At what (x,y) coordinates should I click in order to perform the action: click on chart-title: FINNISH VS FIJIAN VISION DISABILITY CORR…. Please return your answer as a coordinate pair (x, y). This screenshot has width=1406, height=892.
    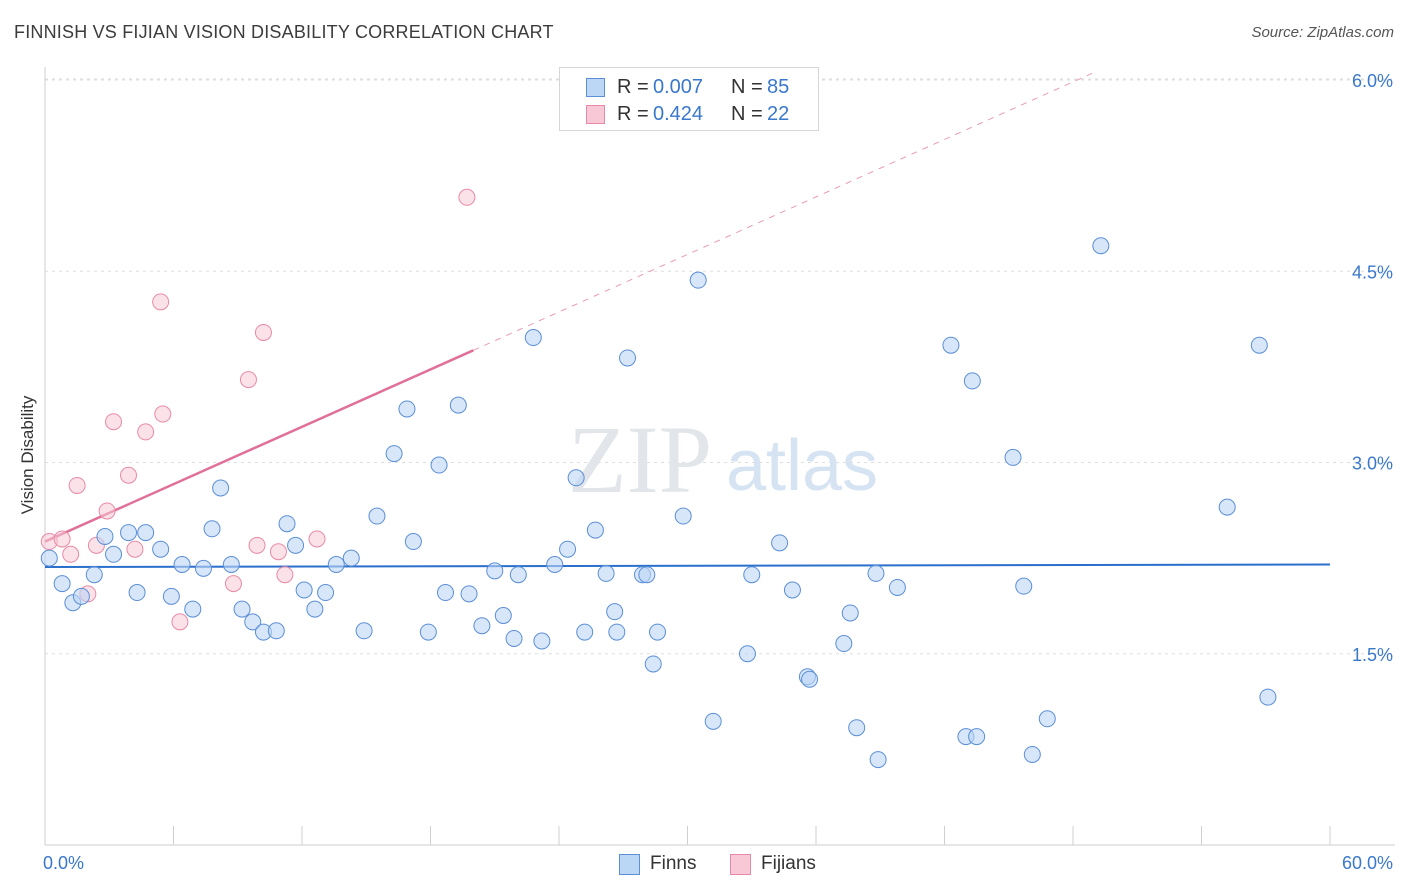
    Looking at the image, I should click on (284, 32).